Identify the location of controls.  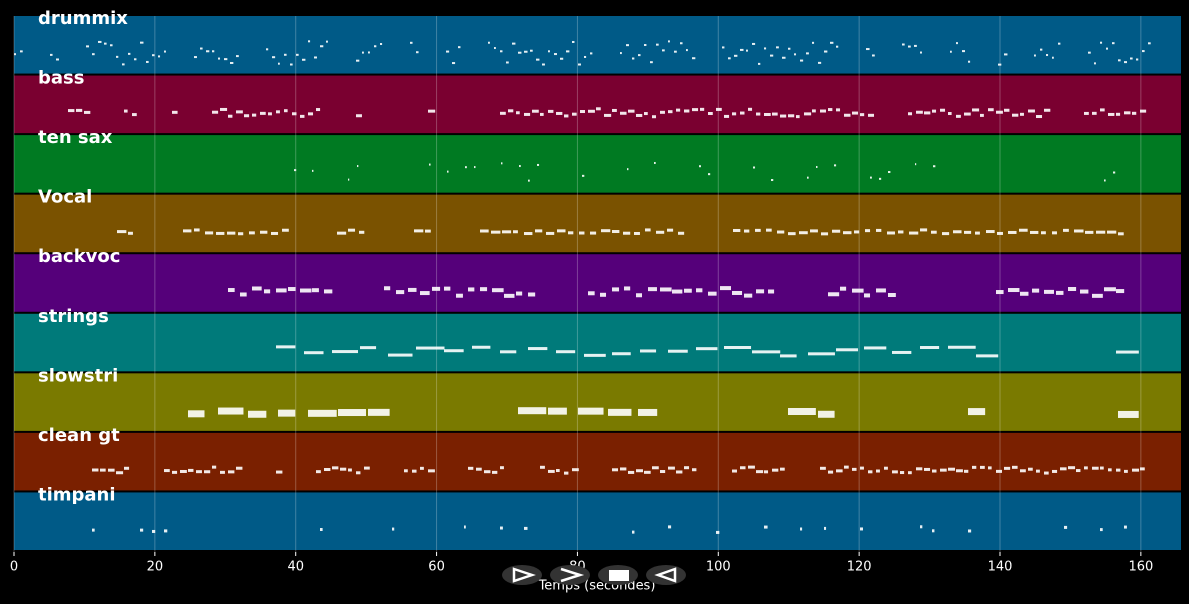
(594, 575).